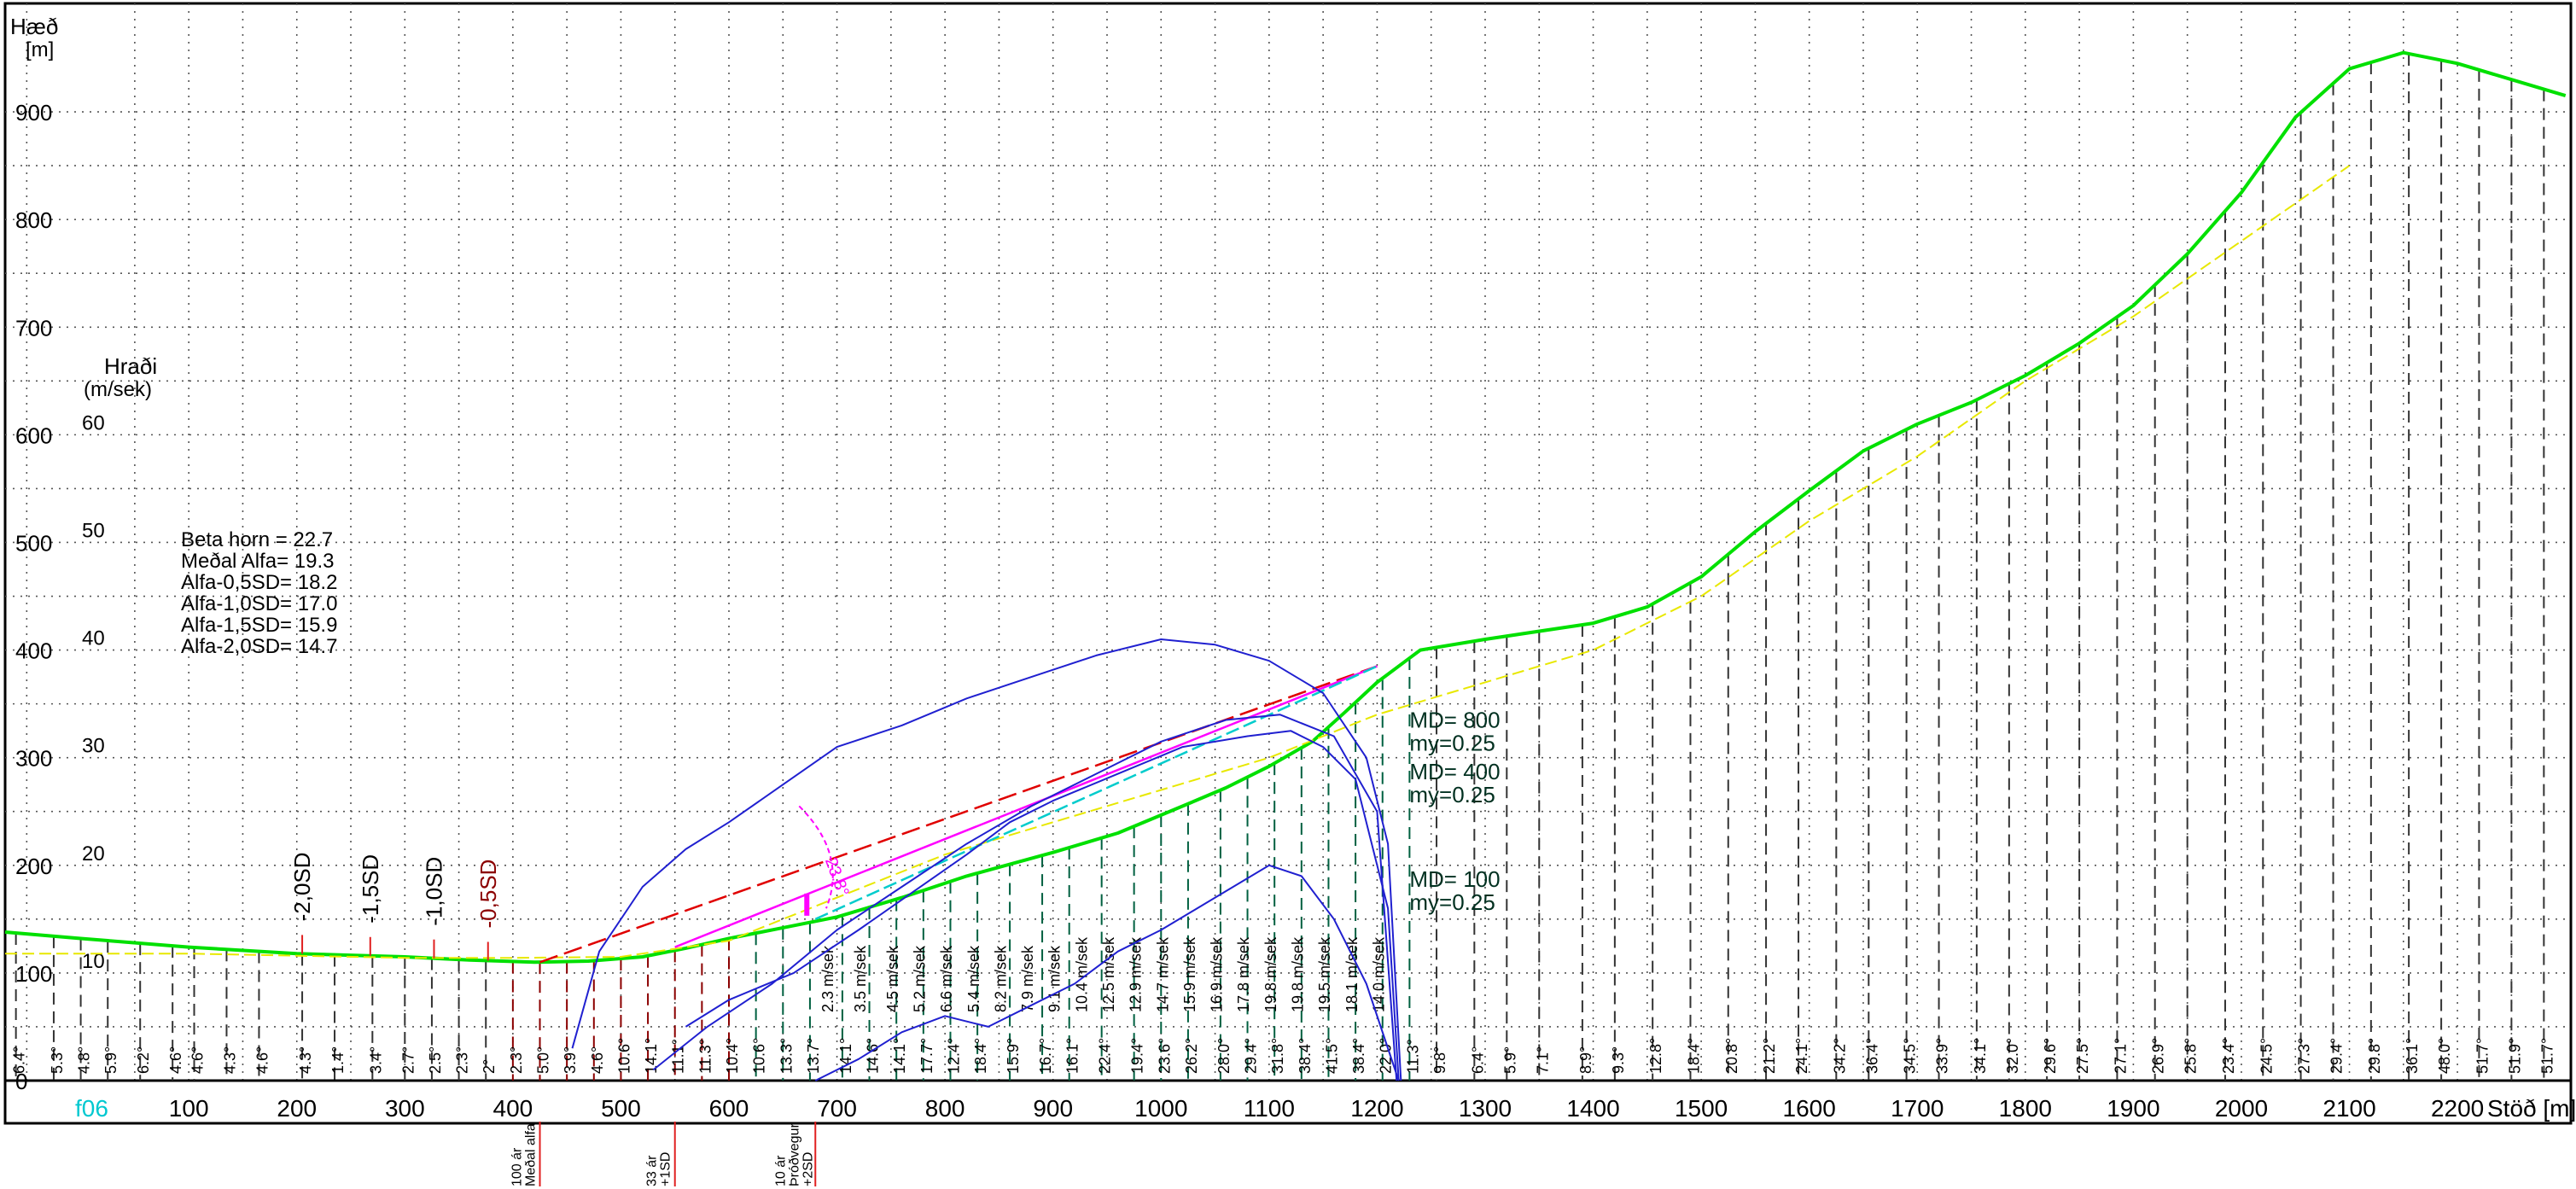 This screenshot has height=1189, width=2576. What do you see at coordinates (33, 866) in the screenshot?
I see `y-tick-label: 200` at bounding box center [33, 866].